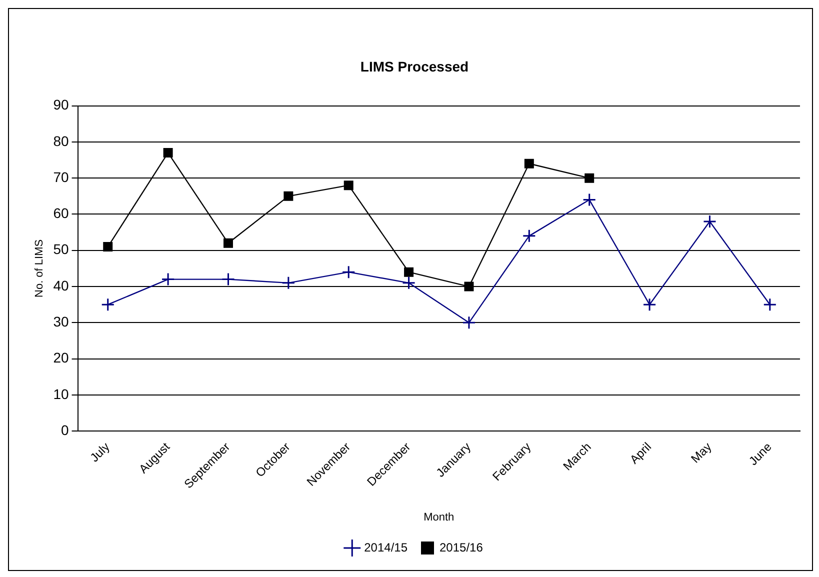 Image resolution: width=819 pixels, height=577 pixels. Describe the element at coordinates (61, 176) in the screenshot. I see `y-tick-label: 70` at that location.